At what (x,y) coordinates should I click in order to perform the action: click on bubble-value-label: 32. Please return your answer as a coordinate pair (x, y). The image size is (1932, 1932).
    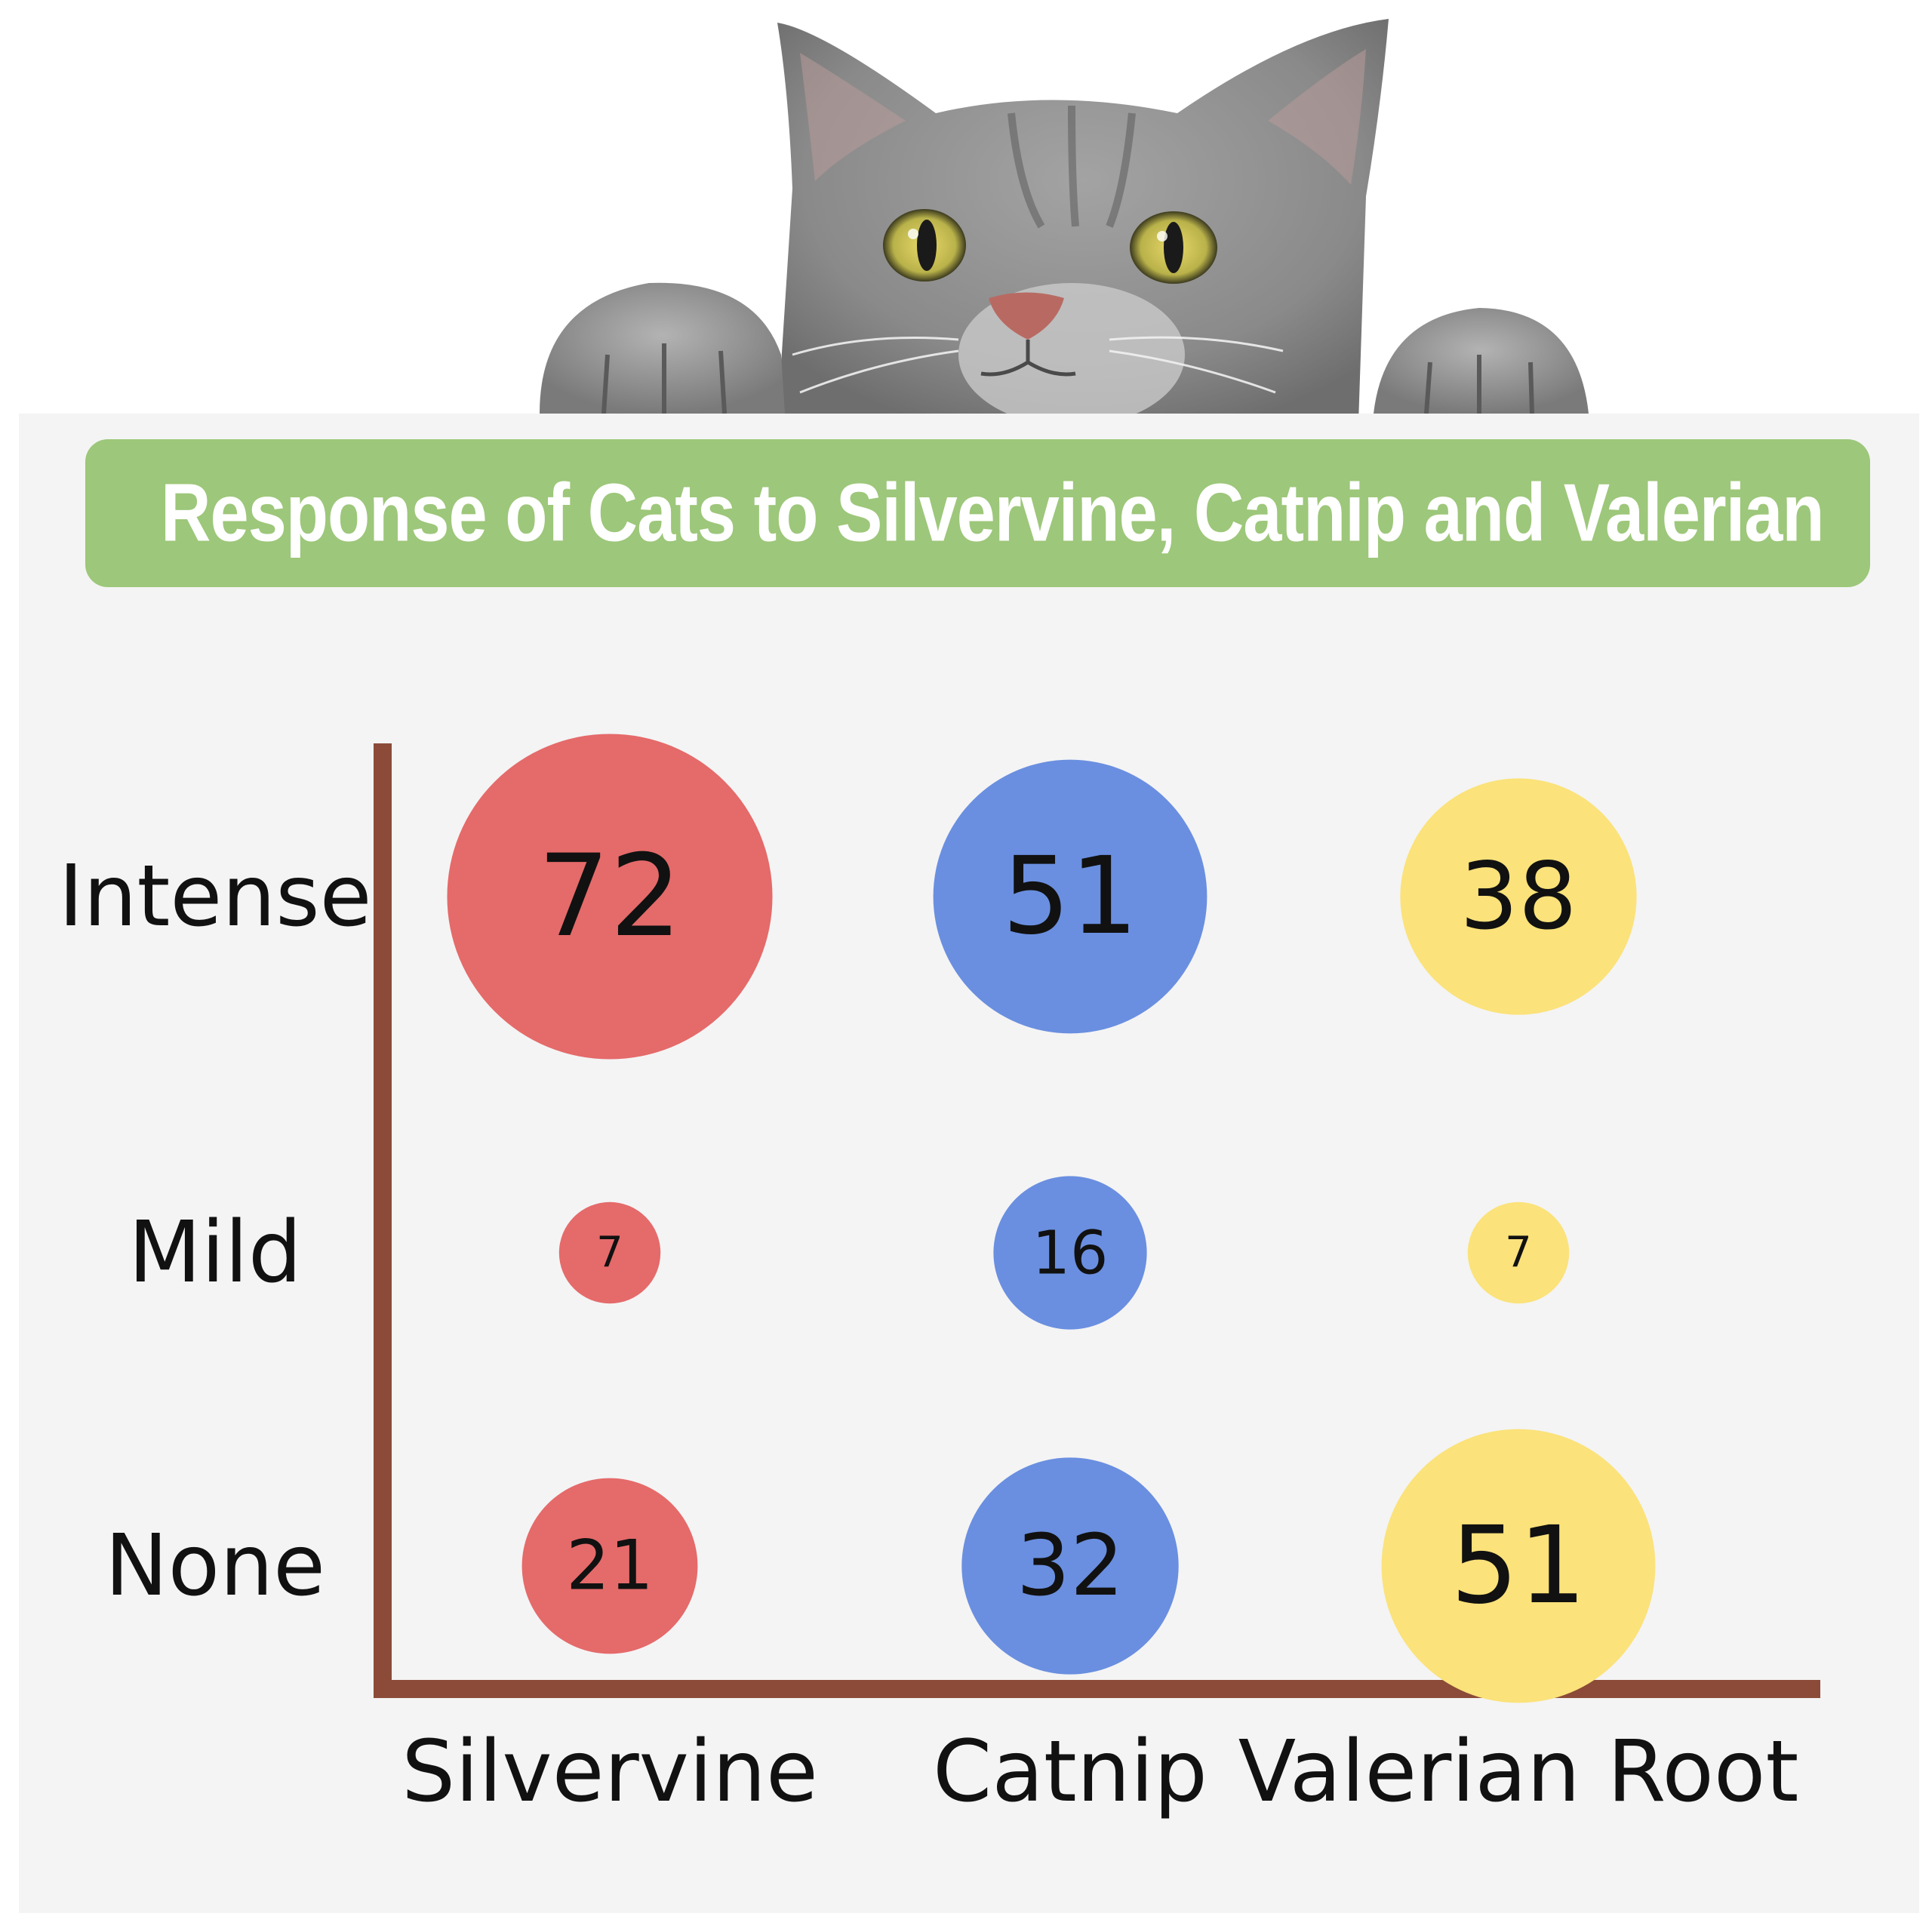
    Looking at the image, I should click on (1070, 1566).